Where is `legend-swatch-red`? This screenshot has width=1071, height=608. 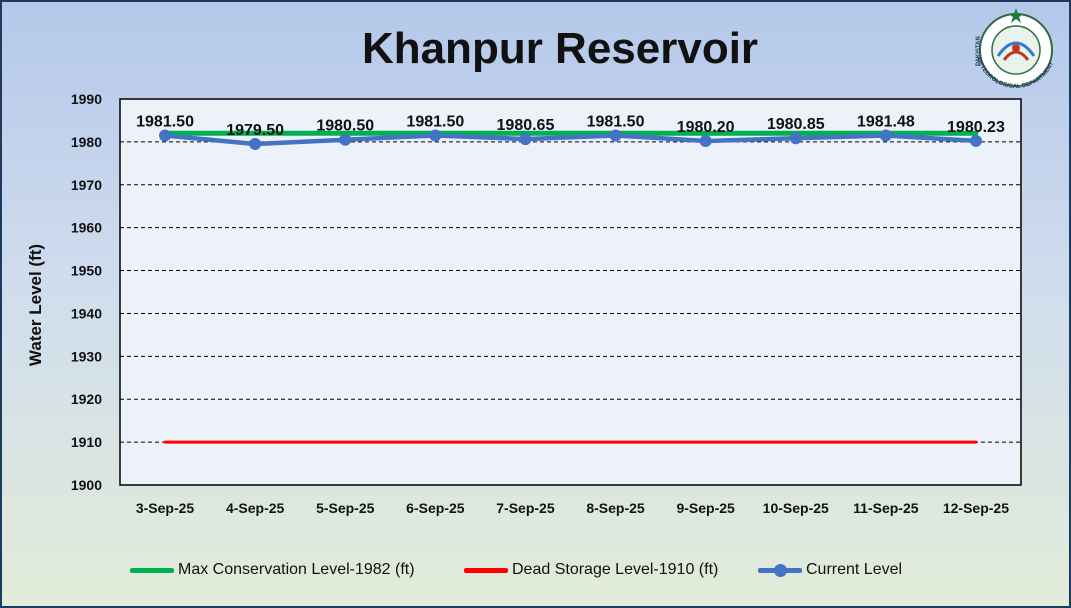 legend-swatch-red is located at coordinates (486, 570).